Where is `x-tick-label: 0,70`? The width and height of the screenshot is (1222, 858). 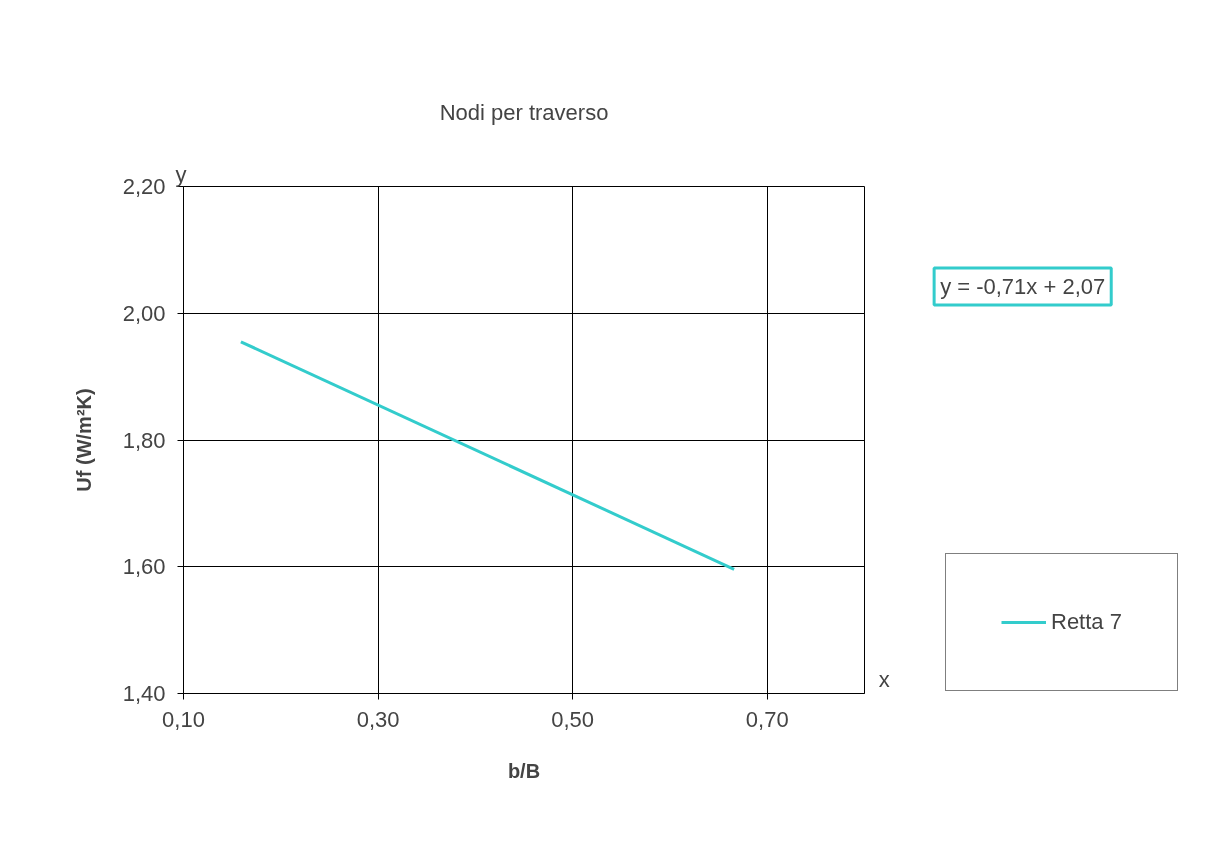
x-tick-label: 0,70 is located at coordinates (767, 719).